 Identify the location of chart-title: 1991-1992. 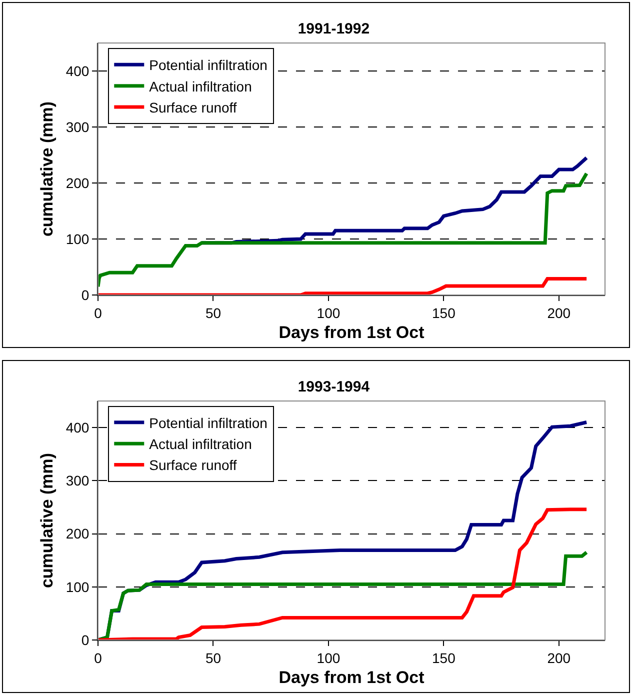
(334, 29).